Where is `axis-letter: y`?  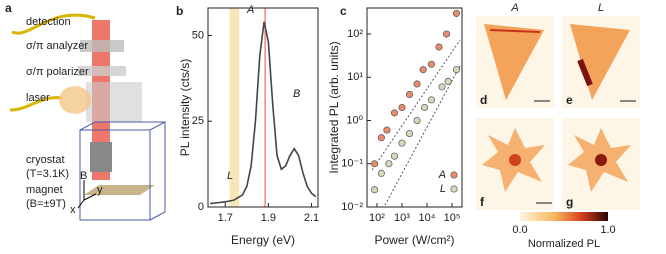
axis-letter: y is located at coordinates (100, 190).